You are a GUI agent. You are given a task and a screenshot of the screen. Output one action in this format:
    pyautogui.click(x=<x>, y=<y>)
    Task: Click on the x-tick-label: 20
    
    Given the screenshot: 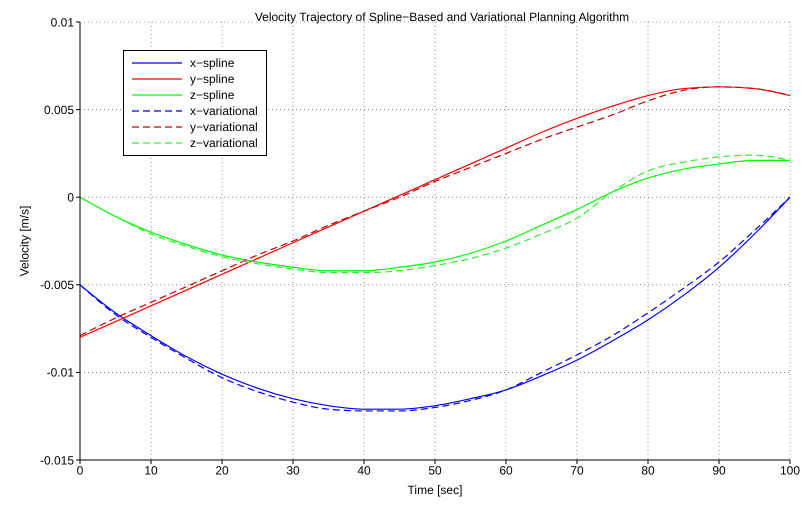 What is the action you would take?
    pyautogui.click(x=222, y=471)
    